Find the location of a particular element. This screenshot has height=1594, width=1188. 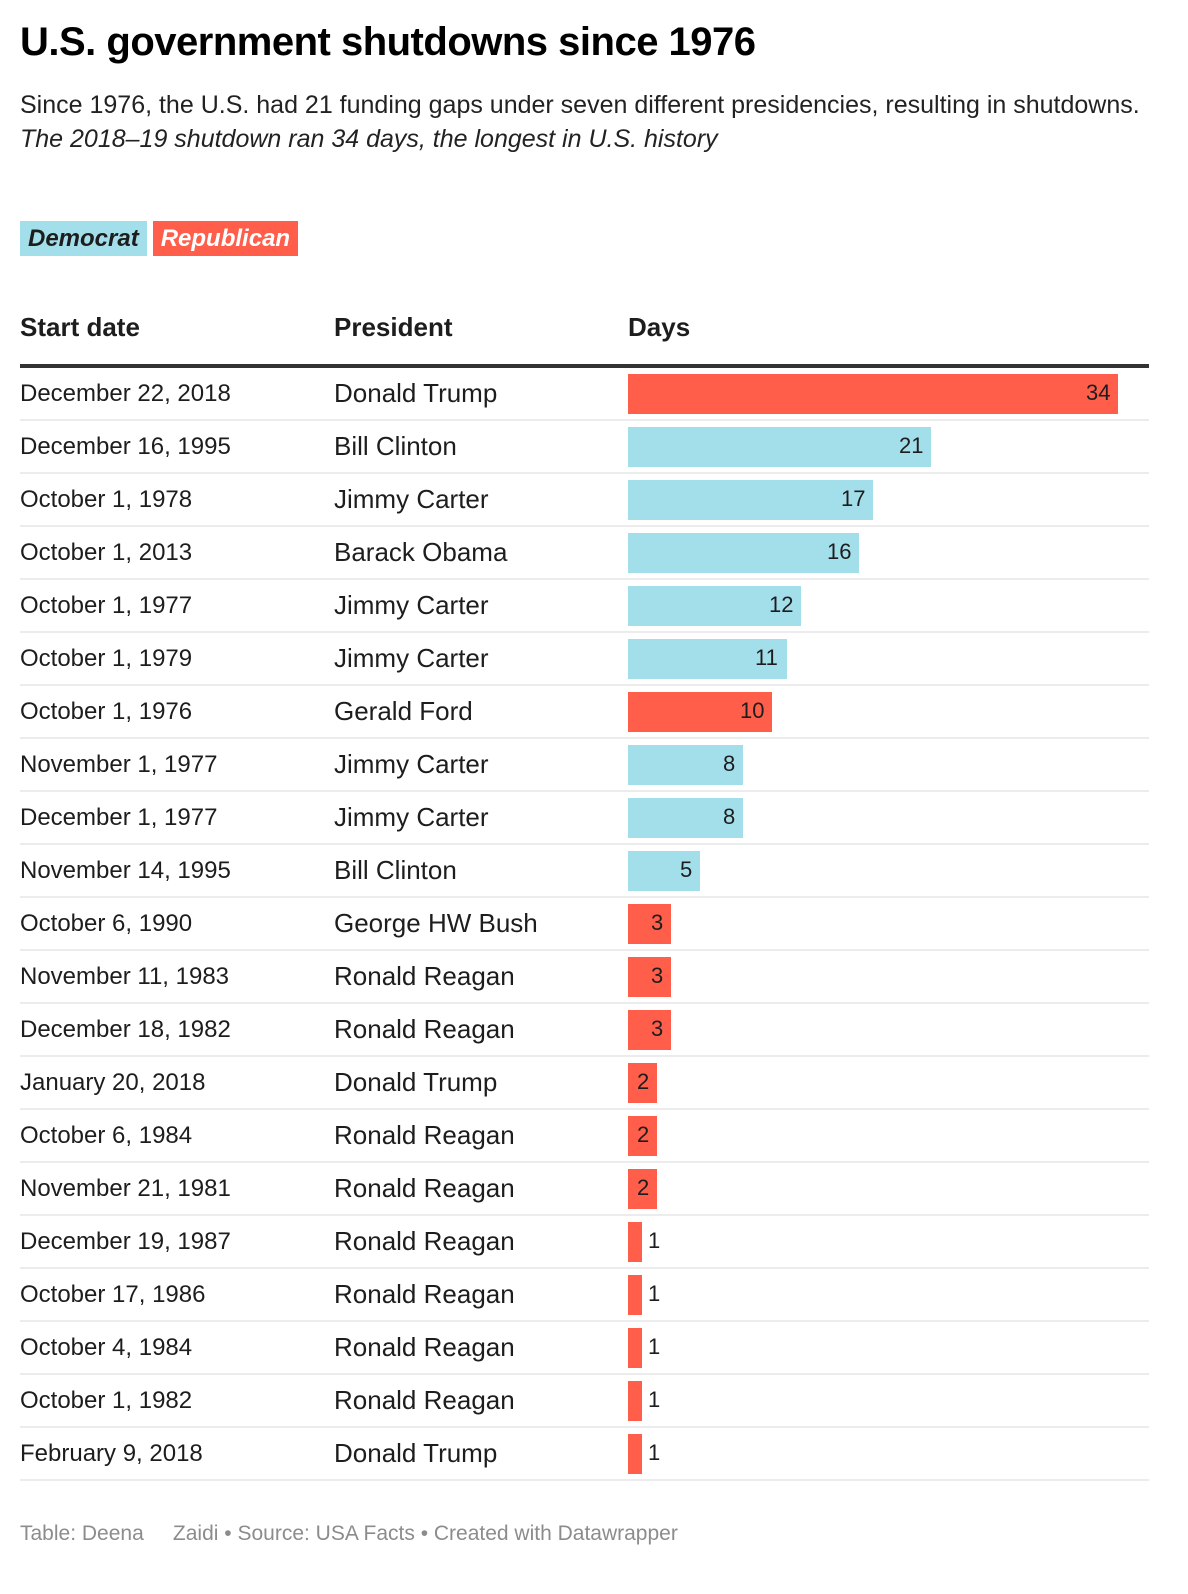

table-row: October 1, 1982 Ronald Reagan 1 is located at coordinates (584, 1401).